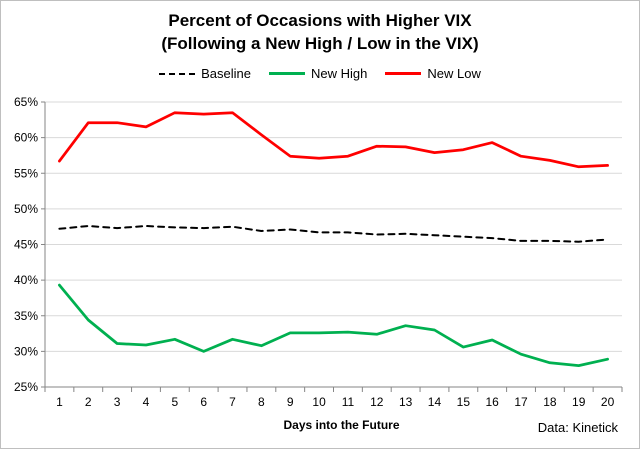 Image resolution: width=640 pixels, height=449 pixels. I want to click on legend-swatch-new-high, so click(287, 73).